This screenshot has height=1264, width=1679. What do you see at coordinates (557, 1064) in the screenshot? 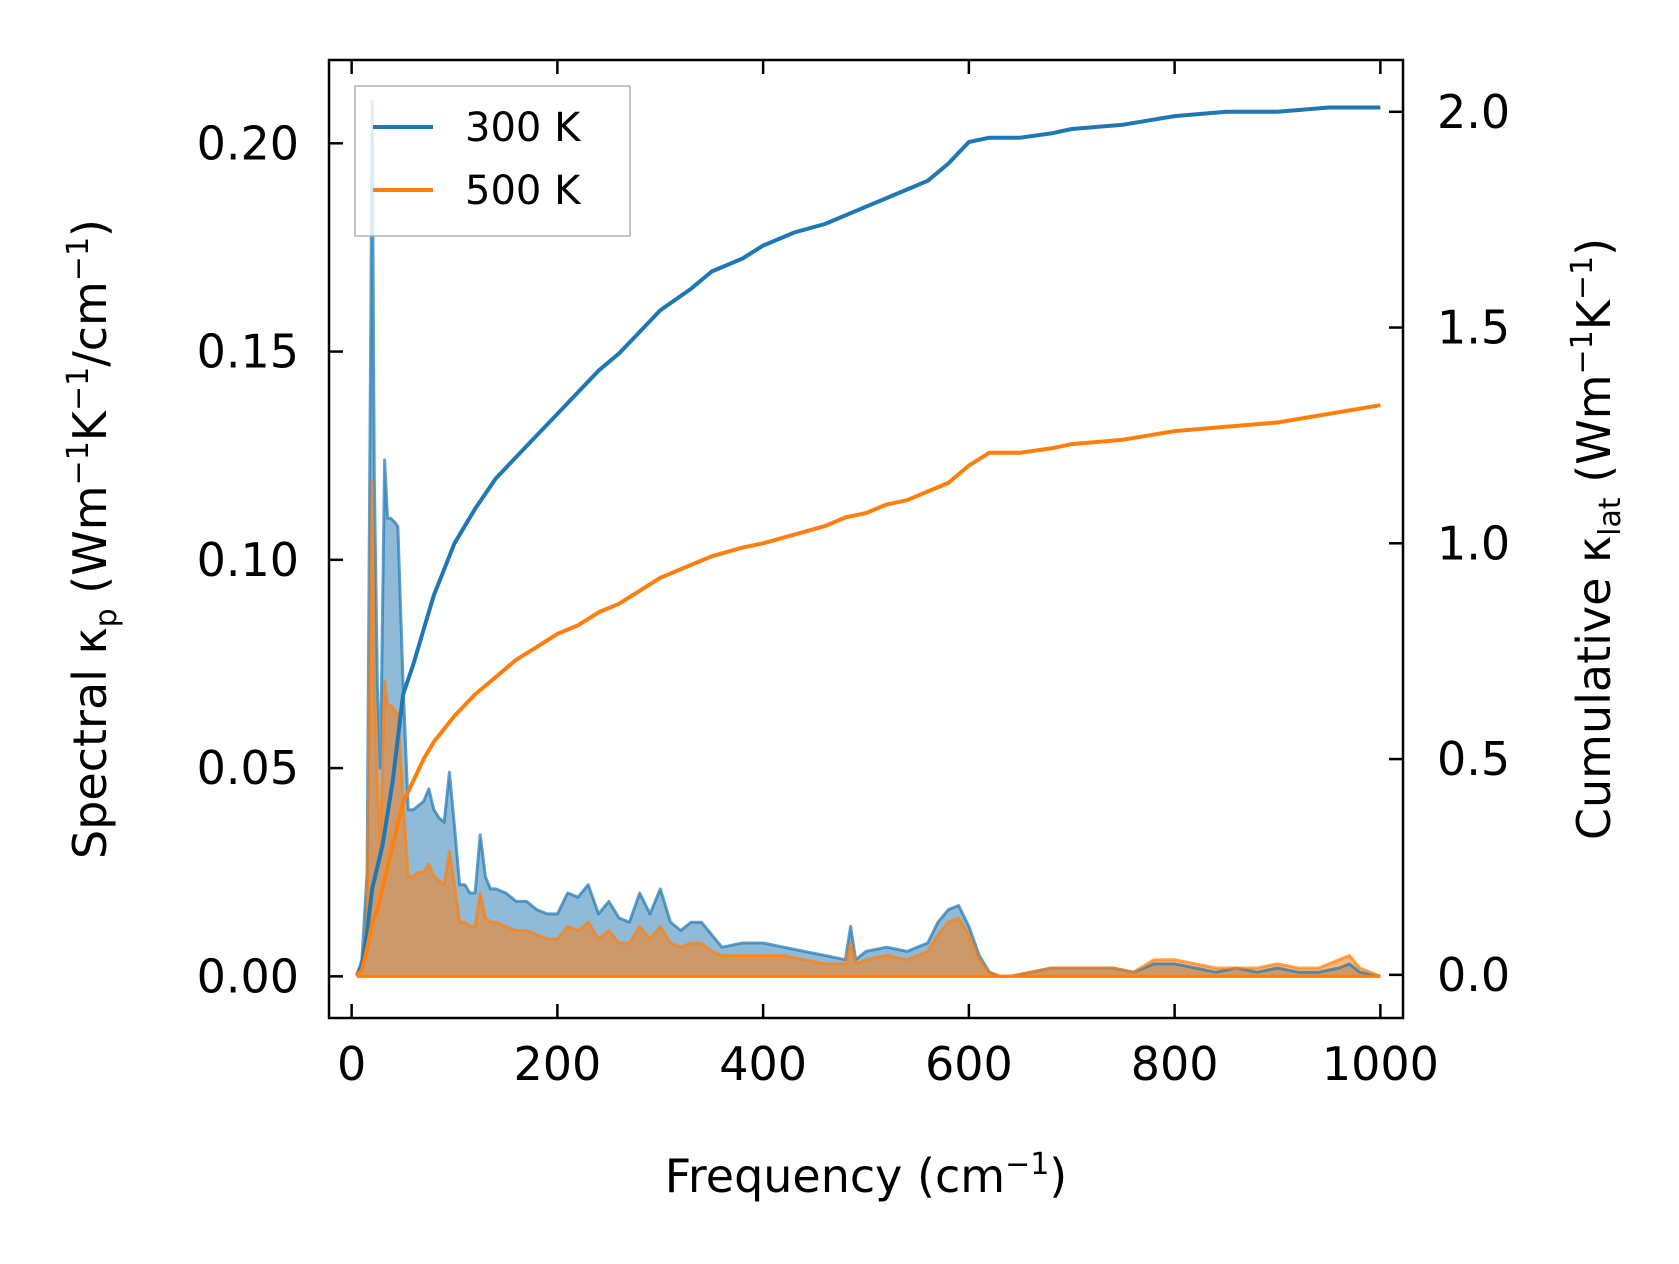
I see `x-tick-label: 200` at bounding box center [557, 1064].